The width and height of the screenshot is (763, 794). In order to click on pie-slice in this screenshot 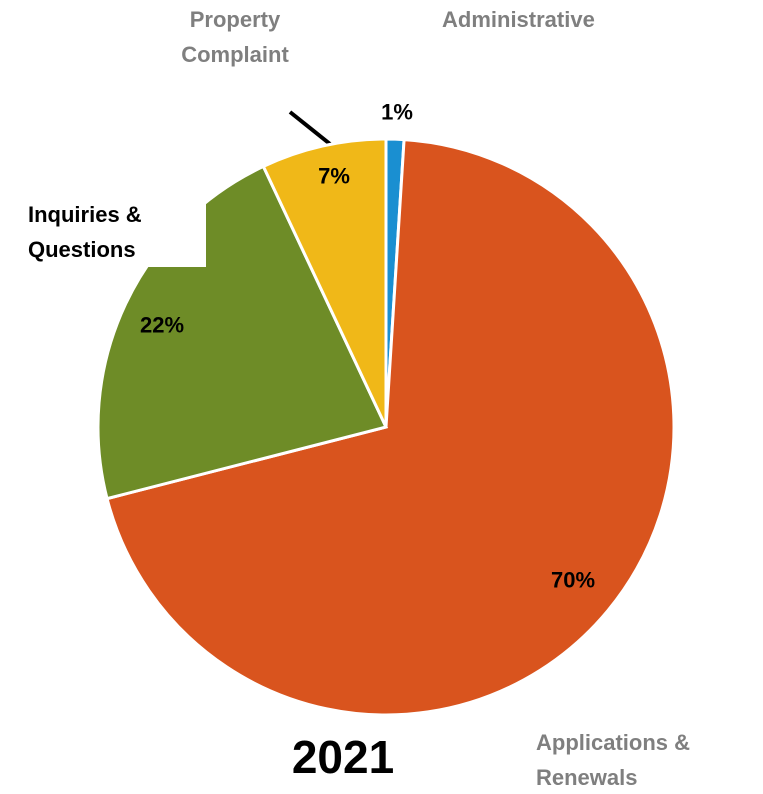, I will do `click(324, 282)`.